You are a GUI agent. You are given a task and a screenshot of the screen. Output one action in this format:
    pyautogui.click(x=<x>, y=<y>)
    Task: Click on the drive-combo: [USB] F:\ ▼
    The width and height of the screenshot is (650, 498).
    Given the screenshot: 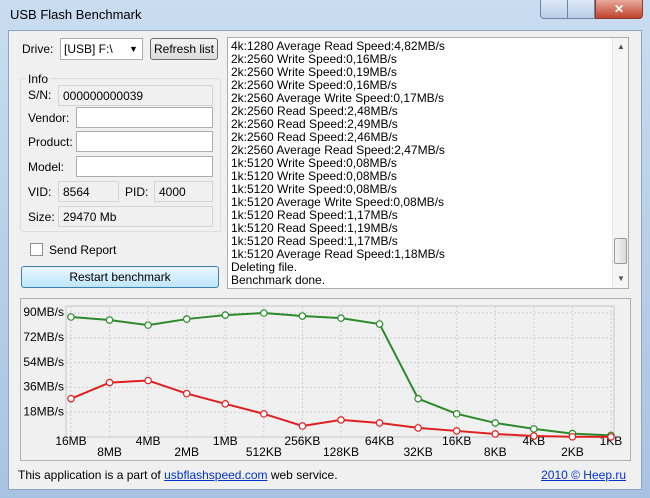 What is the action you would take?
    pyautogui.click(x=101, y=49)
    